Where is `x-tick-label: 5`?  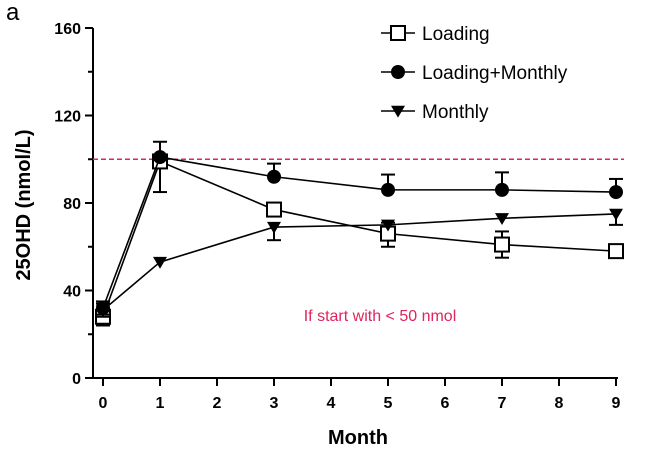
x-tick-label: 5 is located at coordinates (388, 403).